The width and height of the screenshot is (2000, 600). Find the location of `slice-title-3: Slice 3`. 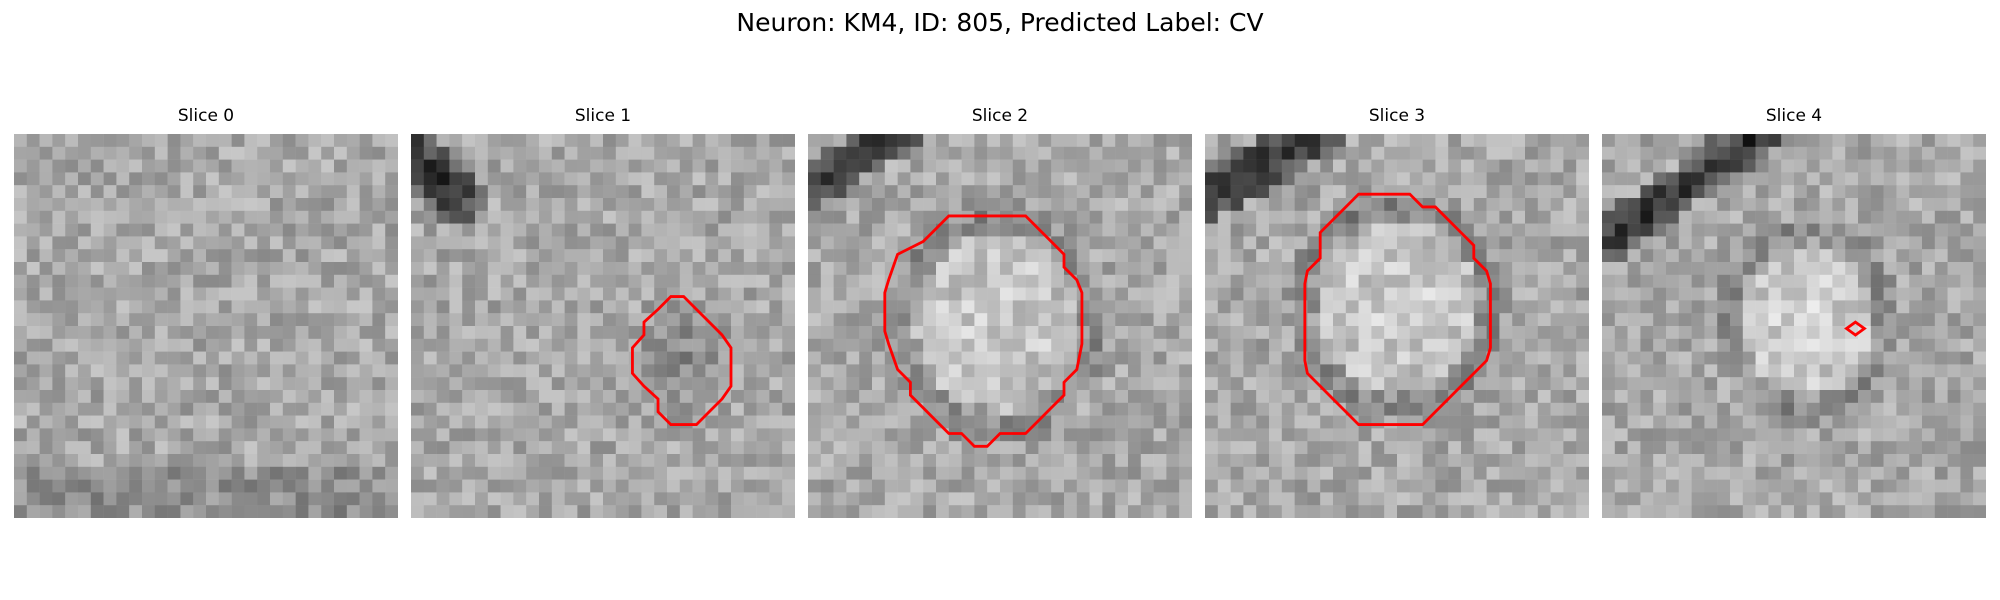

slice-title-3: Slice 3 is located at coordinates (1397, 116).